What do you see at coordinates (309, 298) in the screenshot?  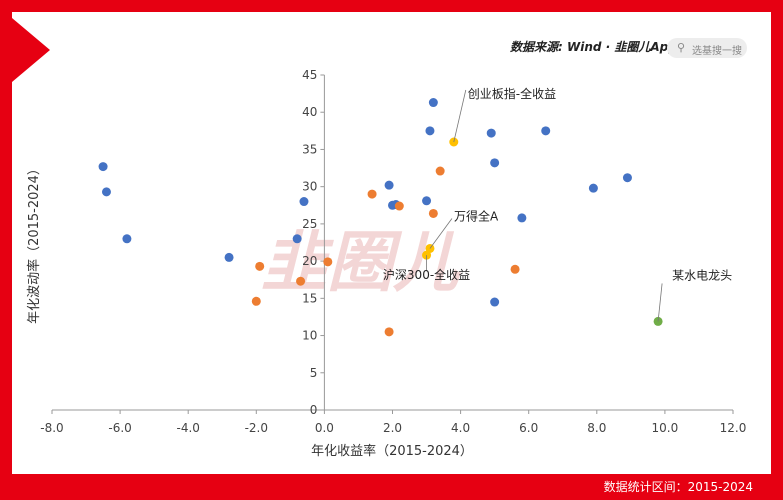 I see `y-tick-label: 15` at bounding box center [309, 298].